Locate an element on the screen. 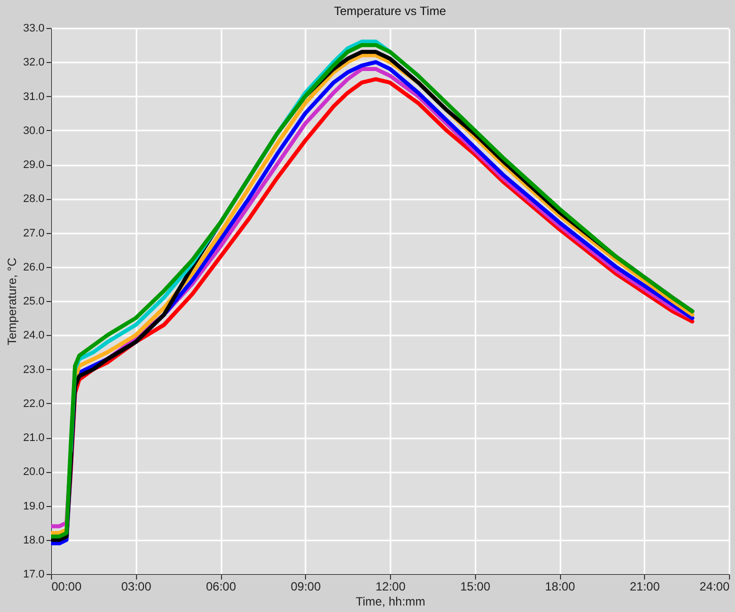 The image size is (735, 612). x-tick-label: 12:00 is located at coordinates (390, 587).